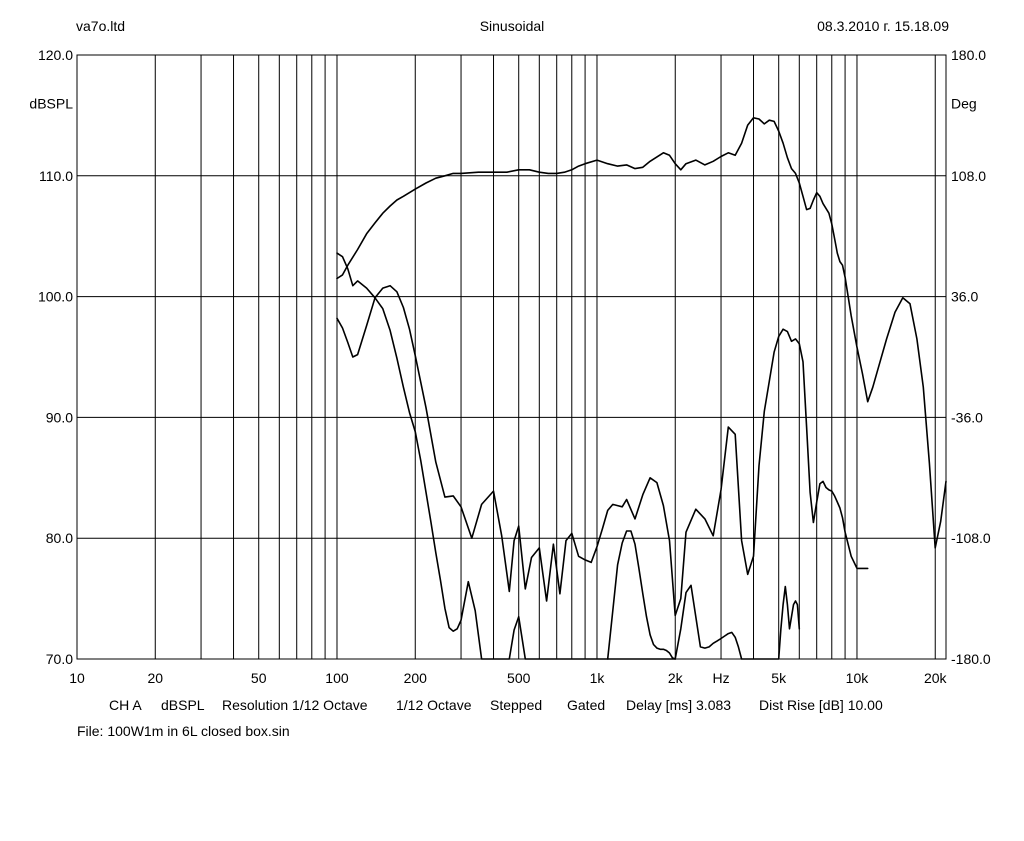  What do you see at coordinates (779, 678) in the screenshot?
I see `x-tick-label: 5k` at bounding box center [779, 678].